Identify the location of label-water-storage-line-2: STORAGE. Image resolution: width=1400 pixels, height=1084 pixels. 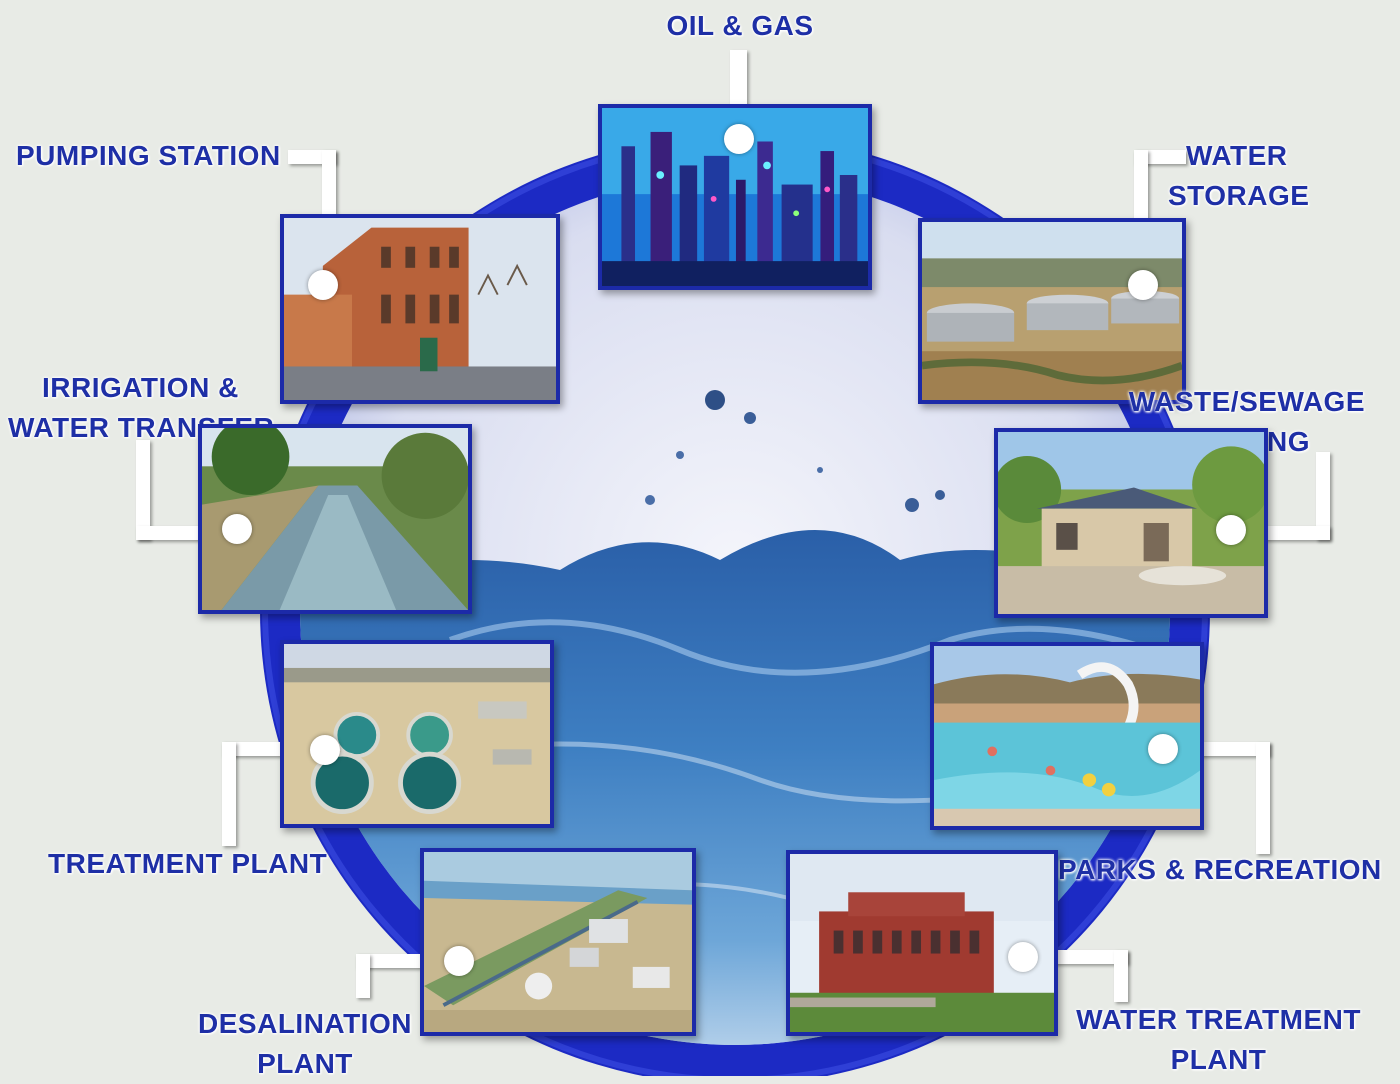
(1239, 195).